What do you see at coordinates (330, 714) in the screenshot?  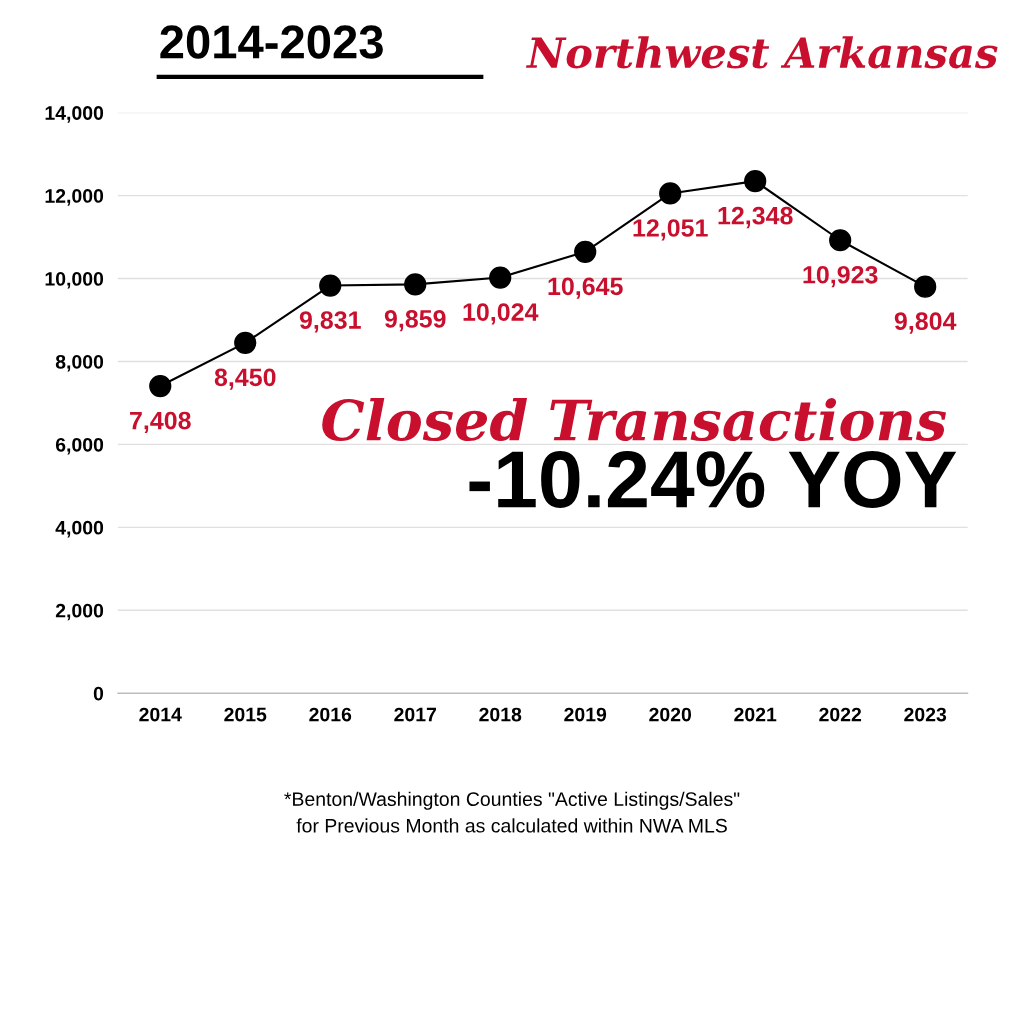 I see `x-tick-label: 2016` at bounding box center [330, 714].